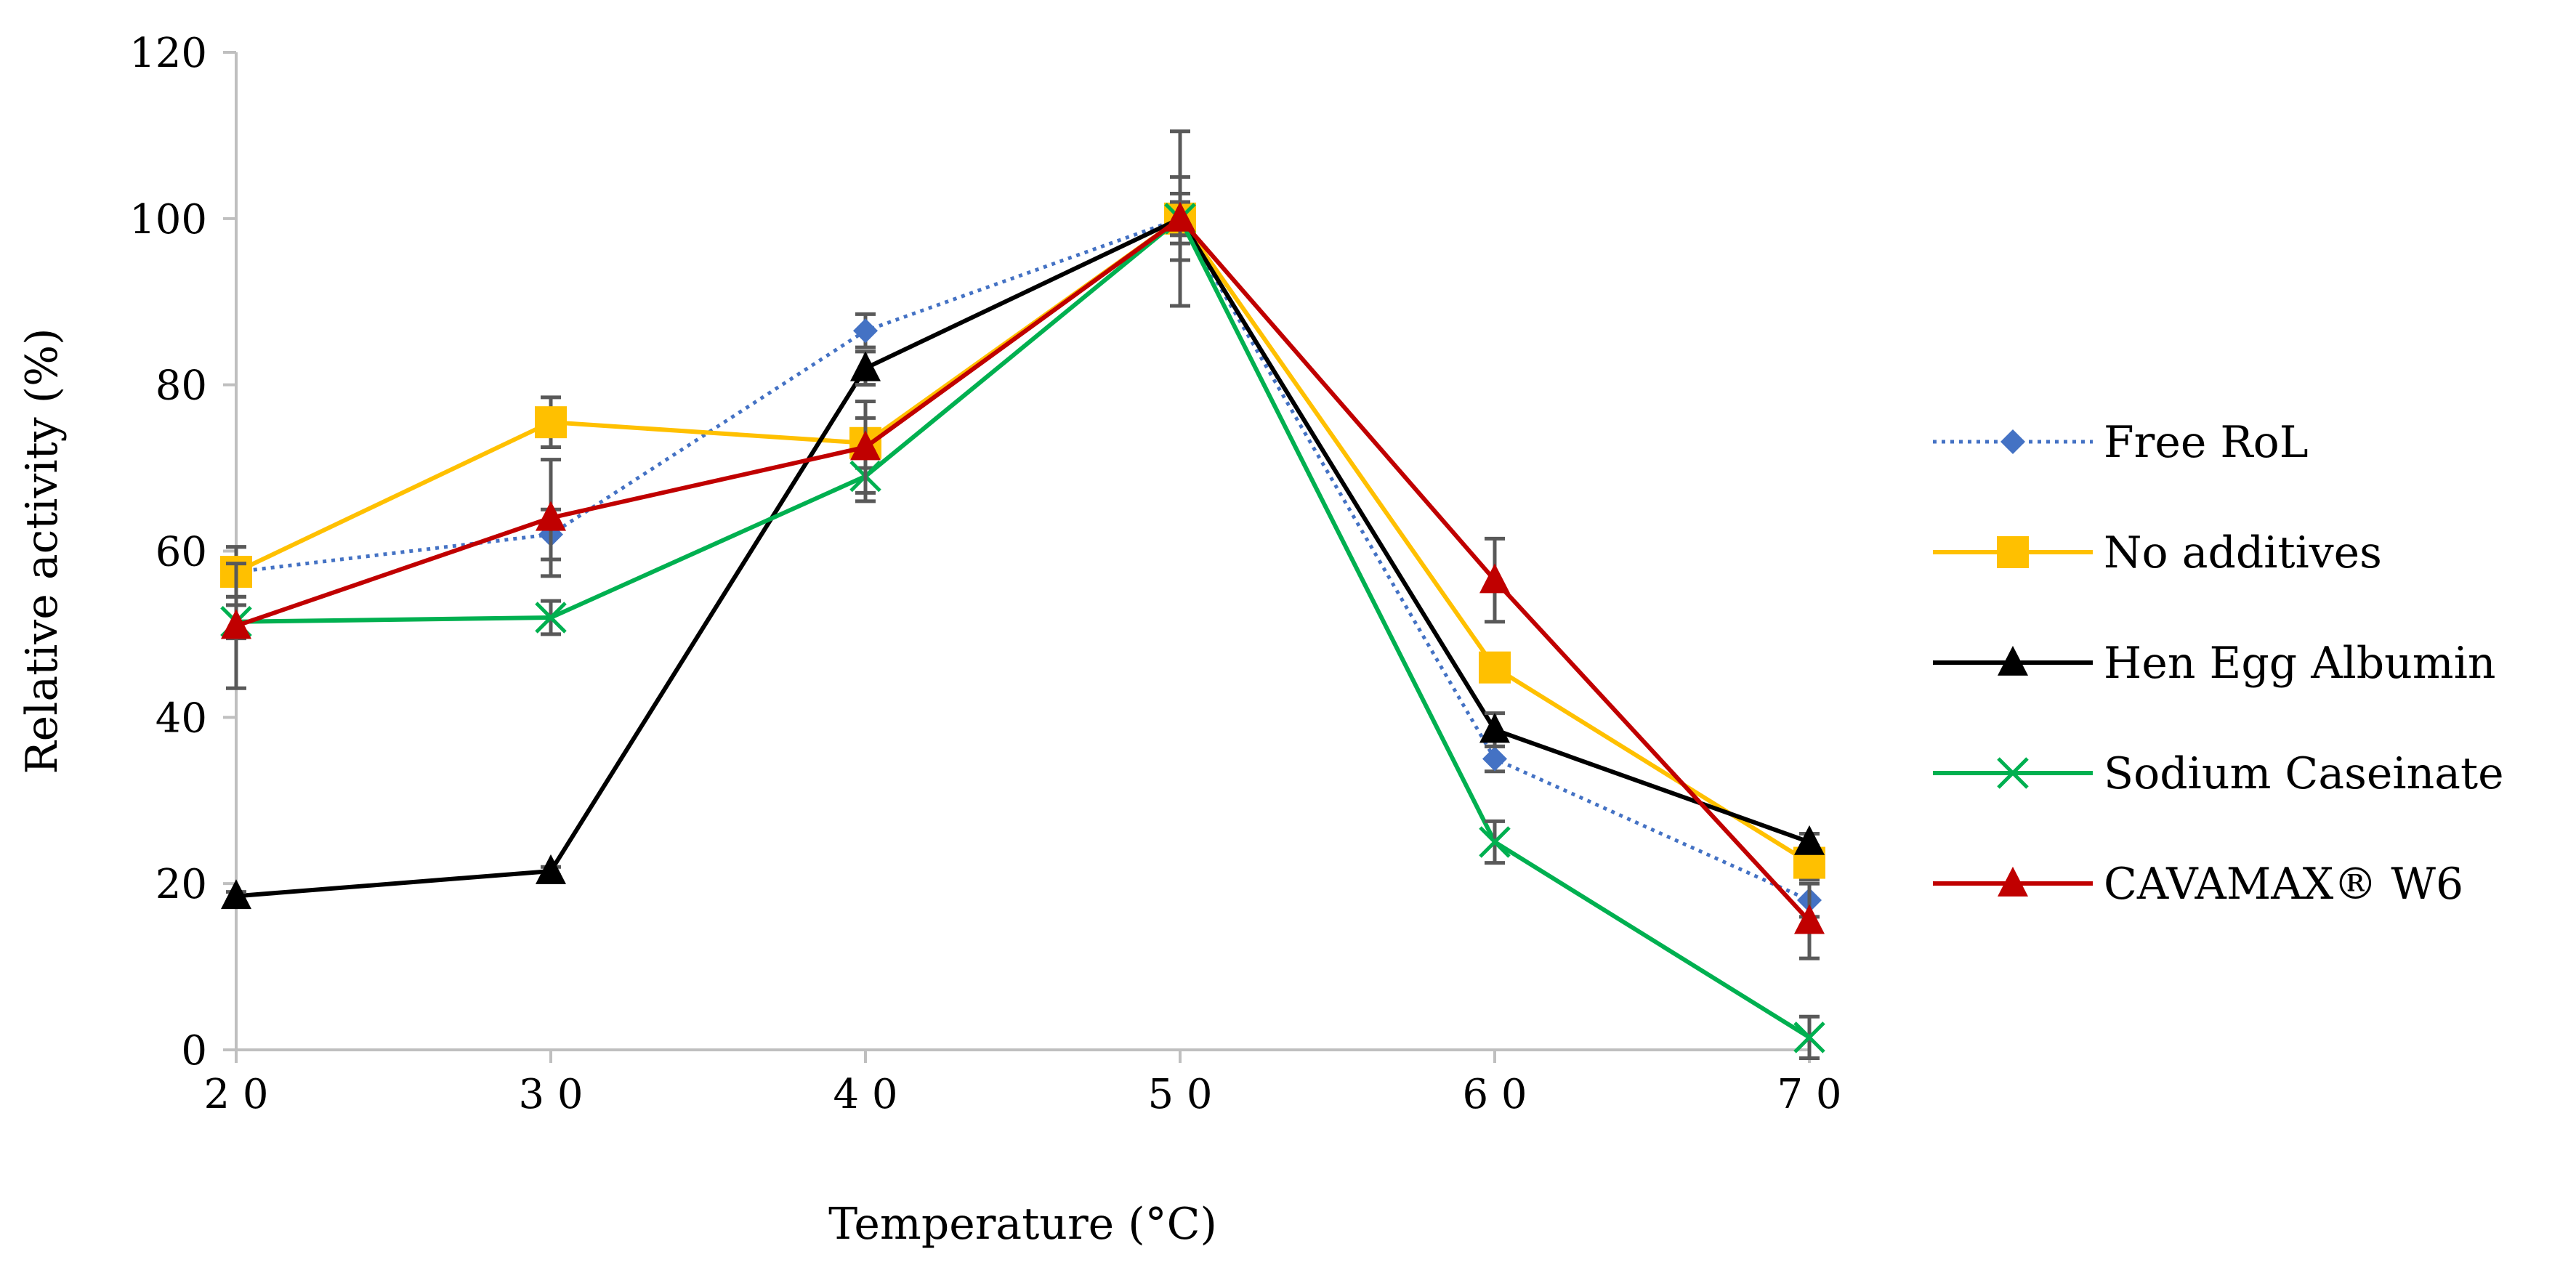  I want to click on legend-item-cavamax-w6: CAVAMAX® W6, so click(2198, 884).